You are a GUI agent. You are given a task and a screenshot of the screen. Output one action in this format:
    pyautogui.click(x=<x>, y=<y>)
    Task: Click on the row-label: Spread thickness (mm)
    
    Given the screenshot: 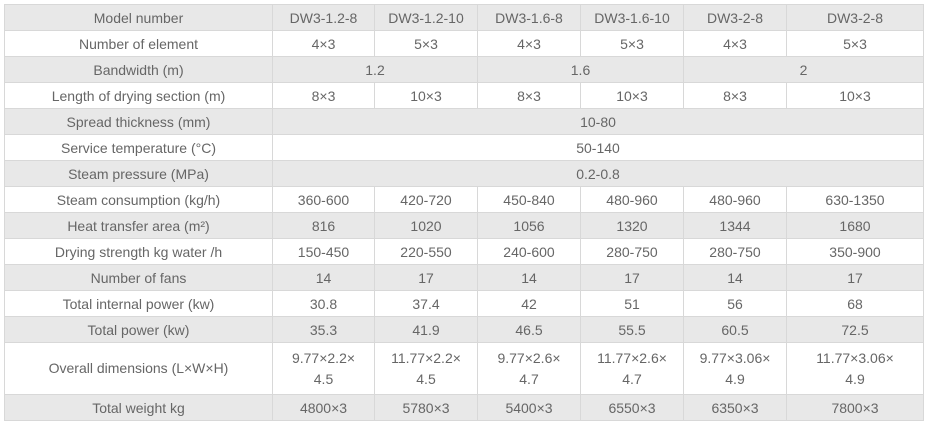 What is the action you would take?
    pyautogui.click(x=138, y=121)
    